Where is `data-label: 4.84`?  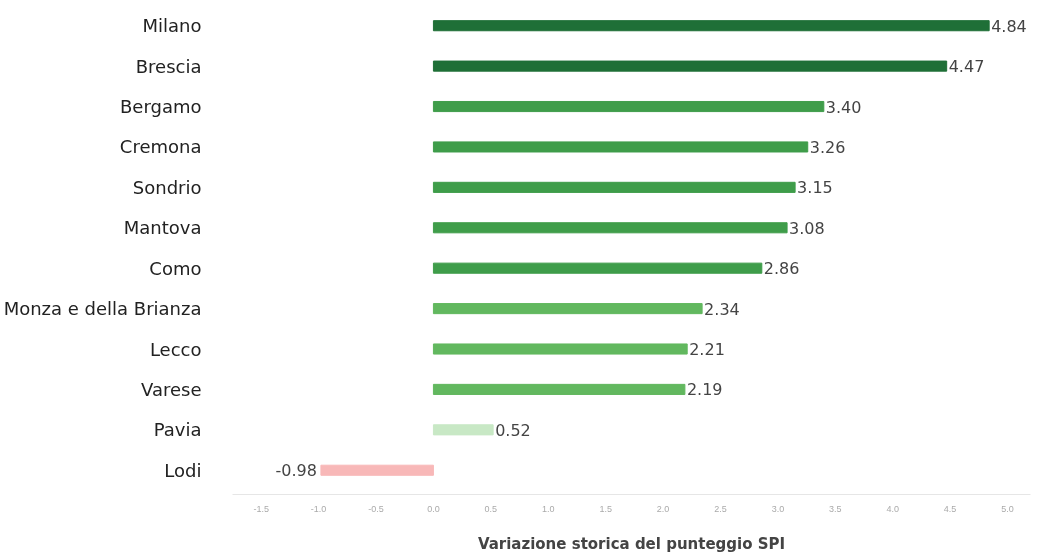 data-label: 4.84 is located at coordinates (1009, 26).